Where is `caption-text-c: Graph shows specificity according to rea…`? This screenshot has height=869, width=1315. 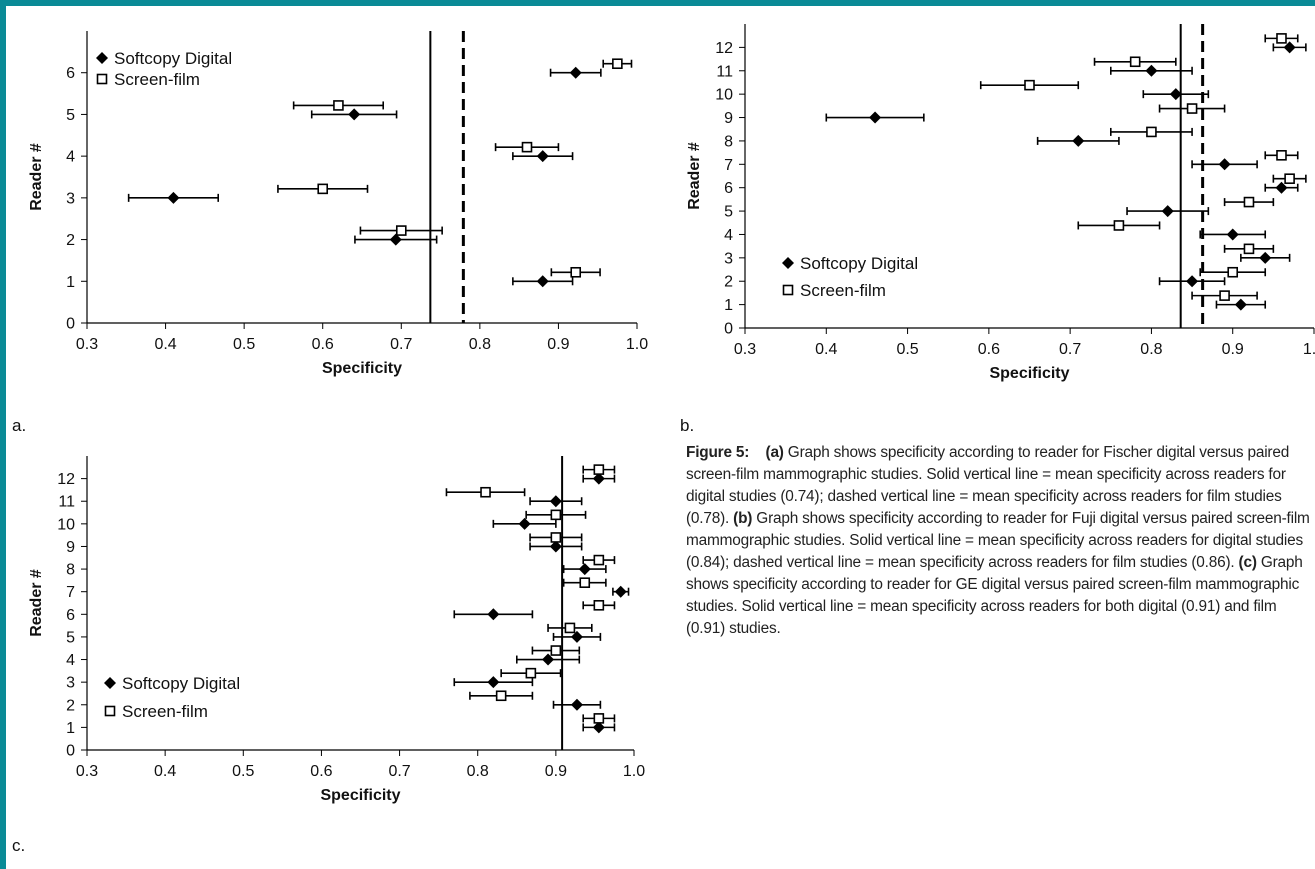 caption-text-c: Graph shows specificity according to rea… is located at coordinates (994, 595).